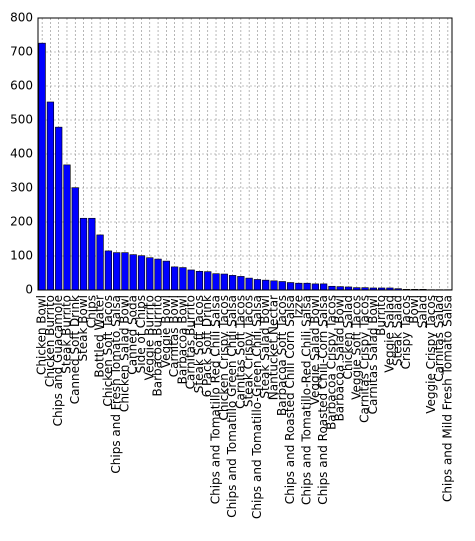  I want to click on x-tick-label: Chips and Mild Fresh Tomato Salsa, so click(447, 398).